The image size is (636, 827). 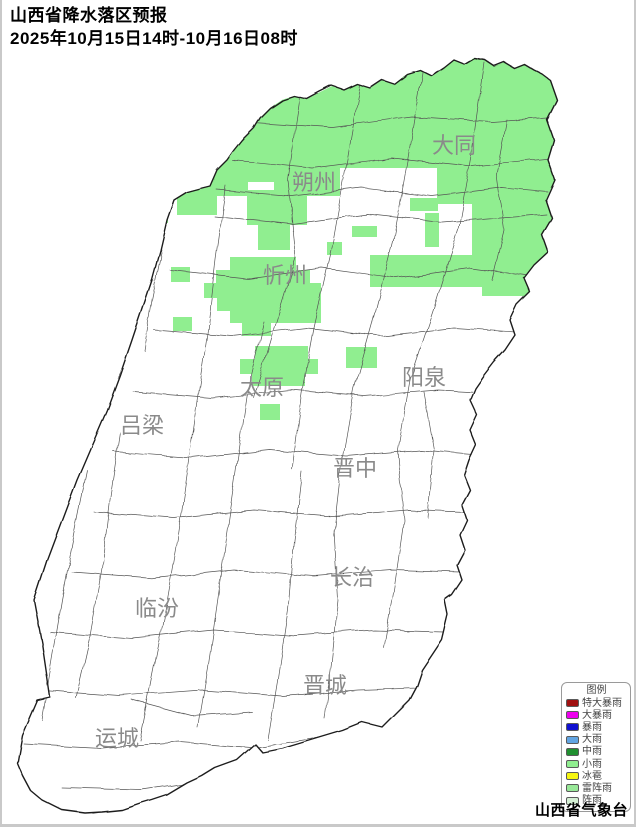 I want to click on legend-item-6: 小雨, so click(x=596, y=764).